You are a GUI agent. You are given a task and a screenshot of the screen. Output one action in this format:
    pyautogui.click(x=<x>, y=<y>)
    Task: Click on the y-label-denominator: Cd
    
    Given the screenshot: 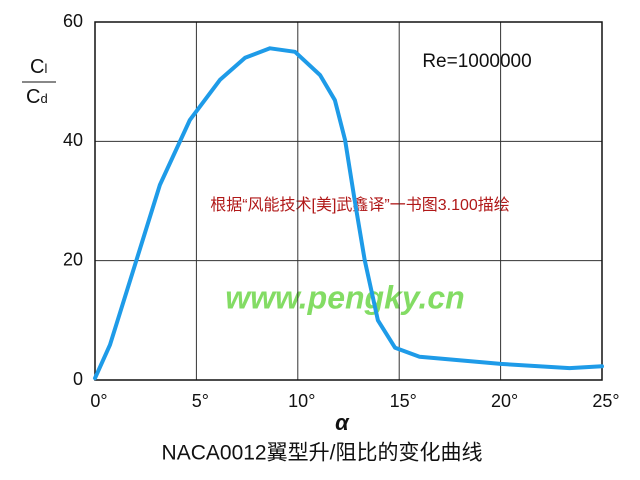 What is the action you would take?
    pyautogui.click(x=37, y=97)
    